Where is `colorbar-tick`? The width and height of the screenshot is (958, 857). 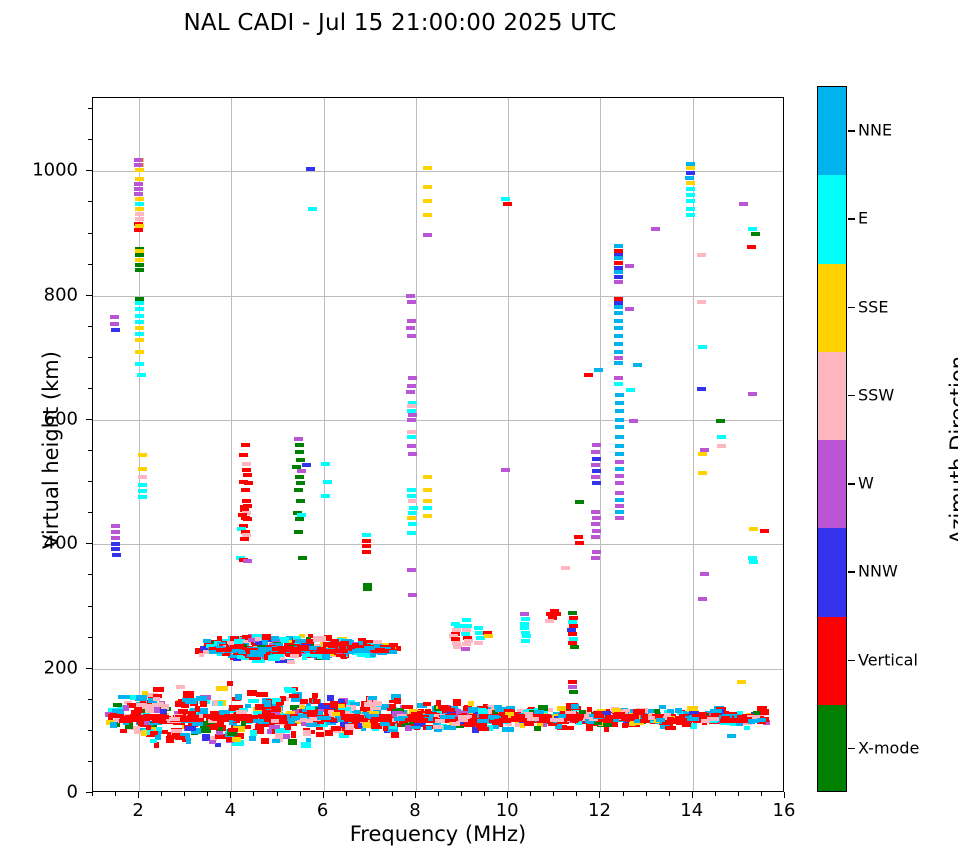
colorbar-tick is located at coordinates (851, 572).